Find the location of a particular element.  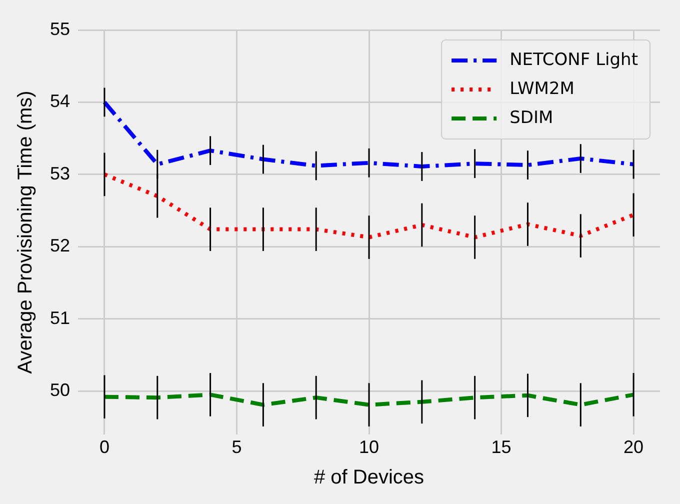

x-tick-label: 20 is located at coordinates (634, 447).